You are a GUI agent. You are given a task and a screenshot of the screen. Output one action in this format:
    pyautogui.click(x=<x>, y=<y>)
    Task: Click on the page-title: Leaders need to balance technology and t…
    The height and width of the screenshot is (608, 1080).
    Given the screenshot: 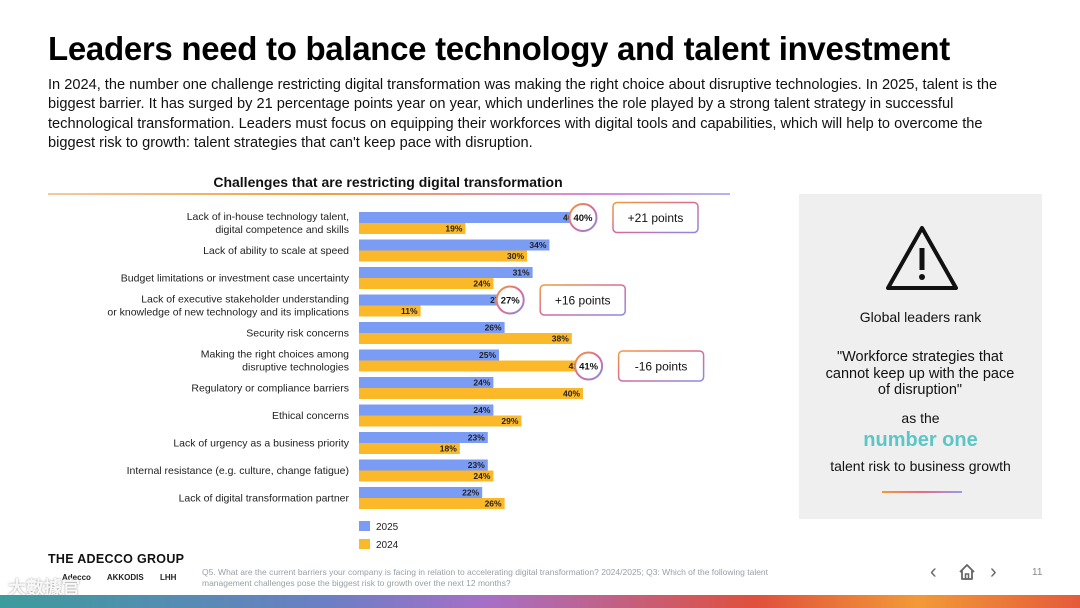 What is the action you would take?
    pyautogui.click(x=499, y=48)
    